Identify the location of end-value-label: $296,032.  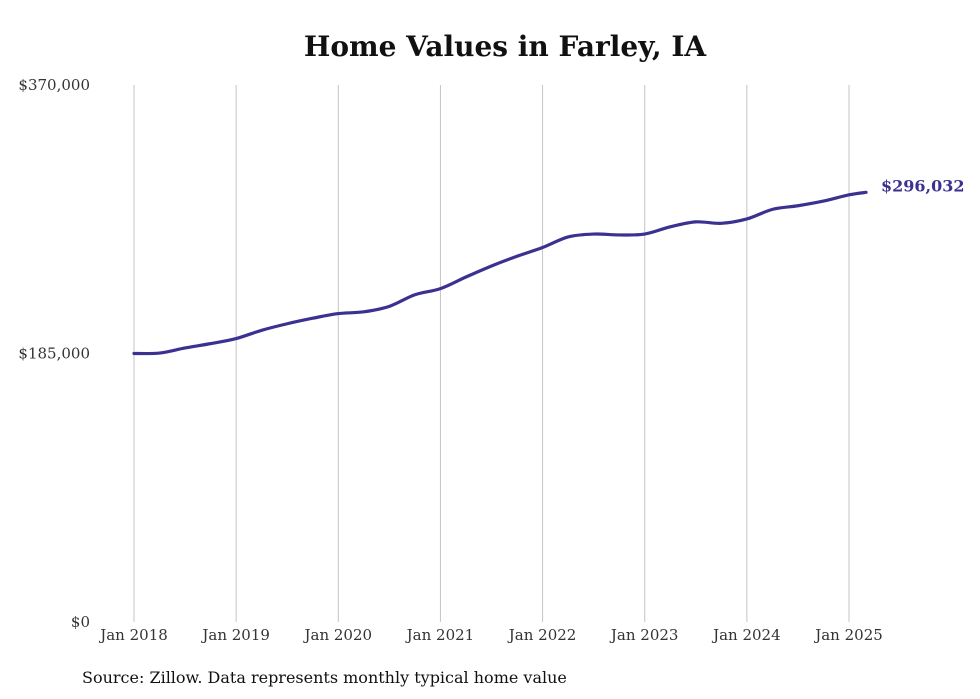
(923, 185).